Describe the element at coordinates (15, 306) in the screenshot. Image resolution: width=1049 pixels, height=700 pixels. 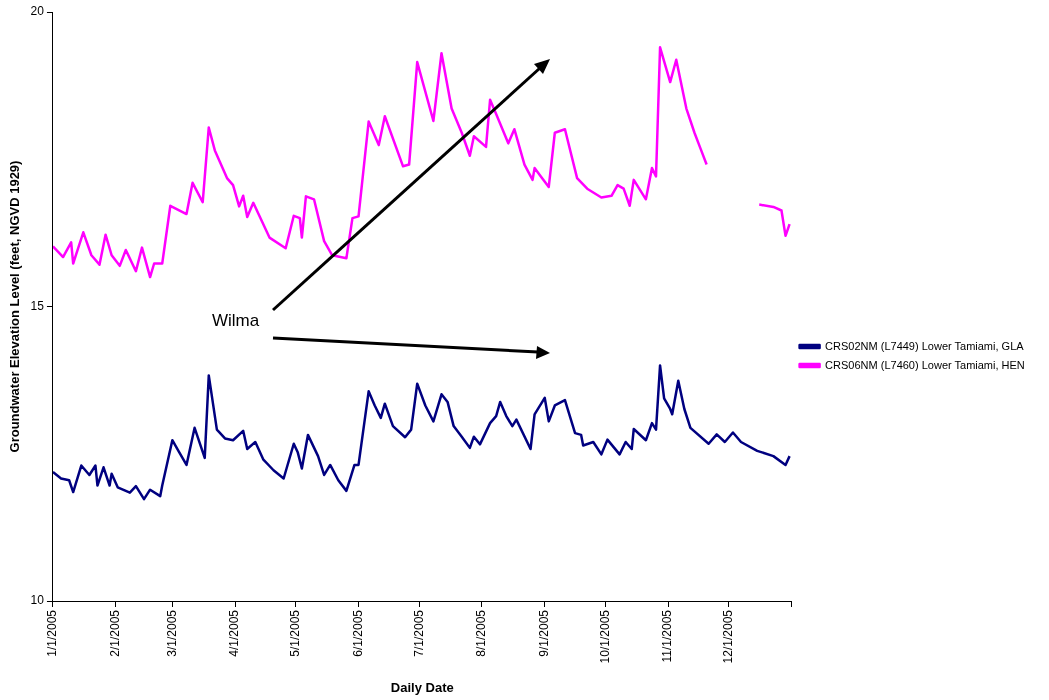
I see `y-axis-title: Groundwater Elevation Level (feet, NGVD 1929)` at that location.